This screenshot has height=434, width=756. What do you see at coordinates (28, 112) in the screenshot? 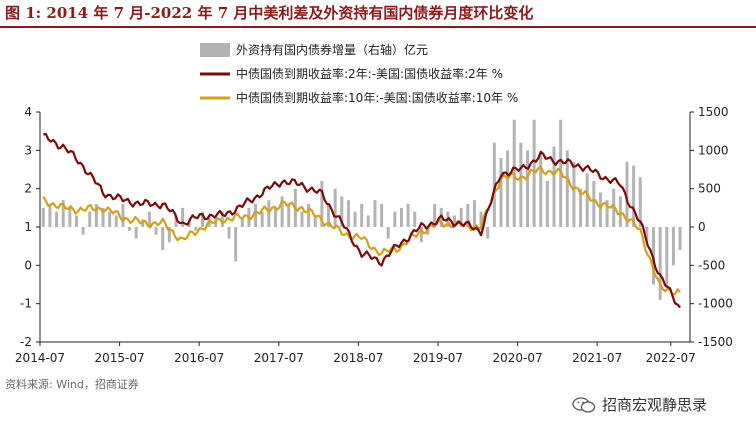
I see `left-tick-label: 4` at bounding box center [28, 112].